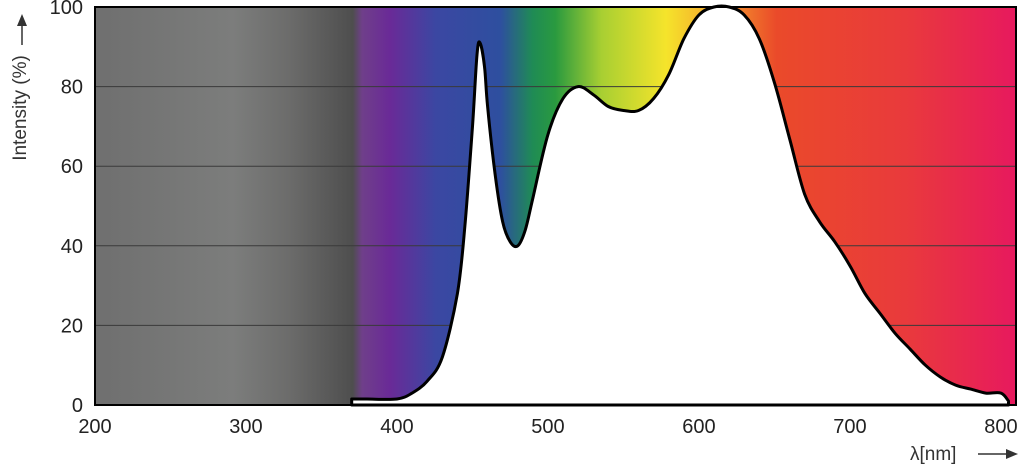  What do you see at coordinates (72, 88) in the screenshot?
I see `y-tick-label: 80` at bounding box center [72, 88].